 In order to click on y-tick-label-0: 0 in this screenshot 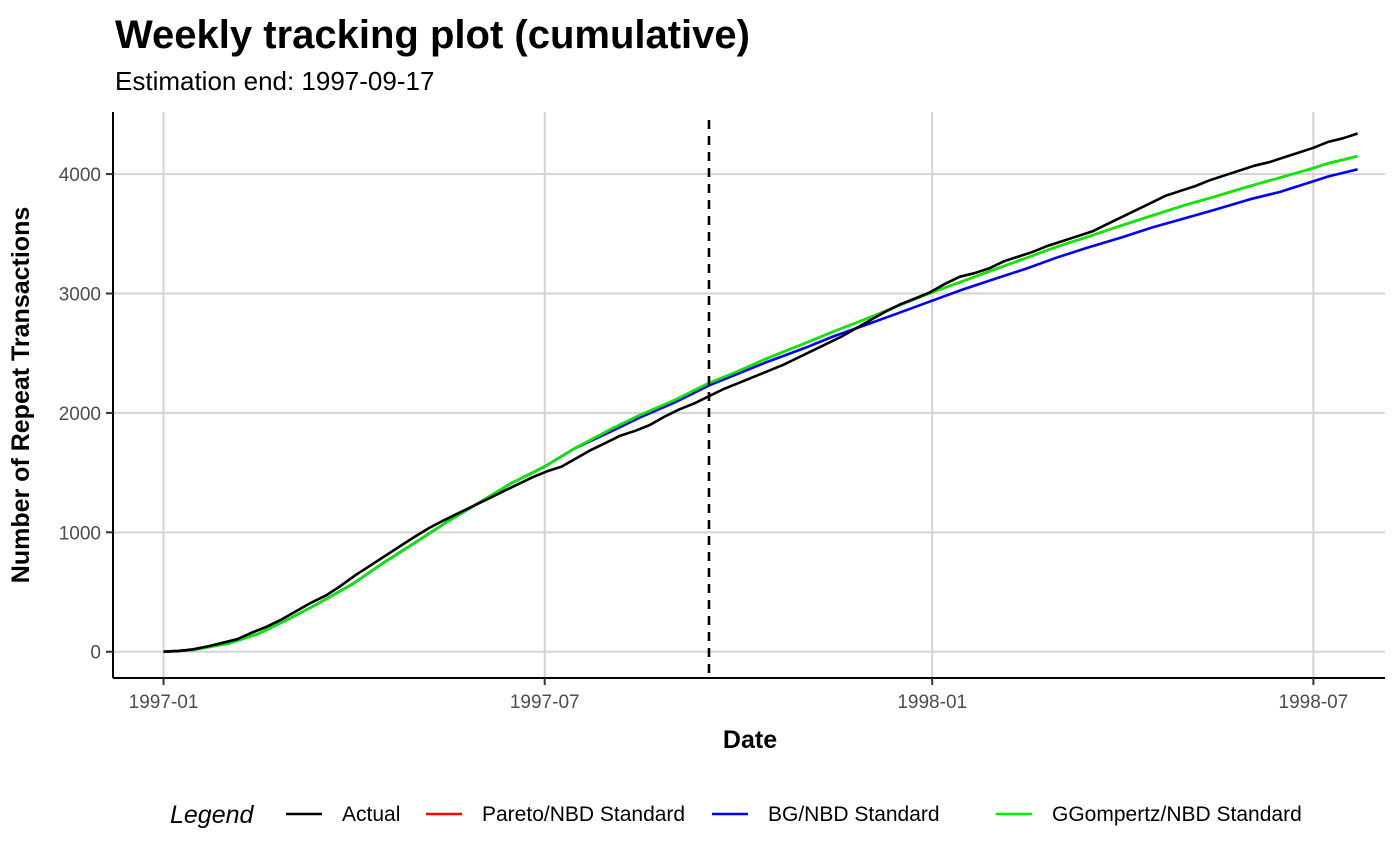, I will do `click(95, 653)`.